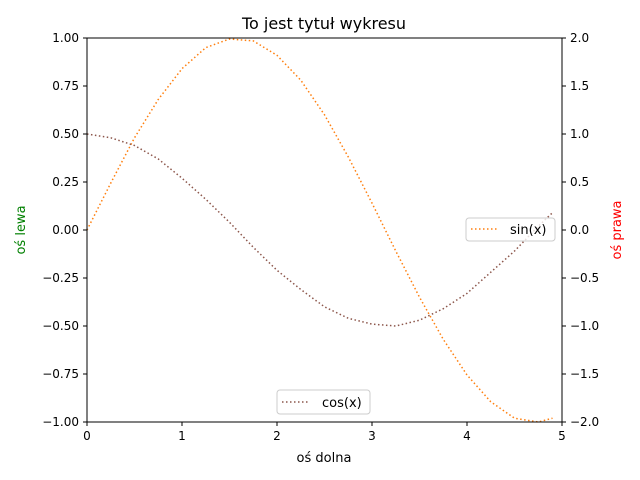  I want to click on right-y-tick-label: 0.5, so click(579, 182).